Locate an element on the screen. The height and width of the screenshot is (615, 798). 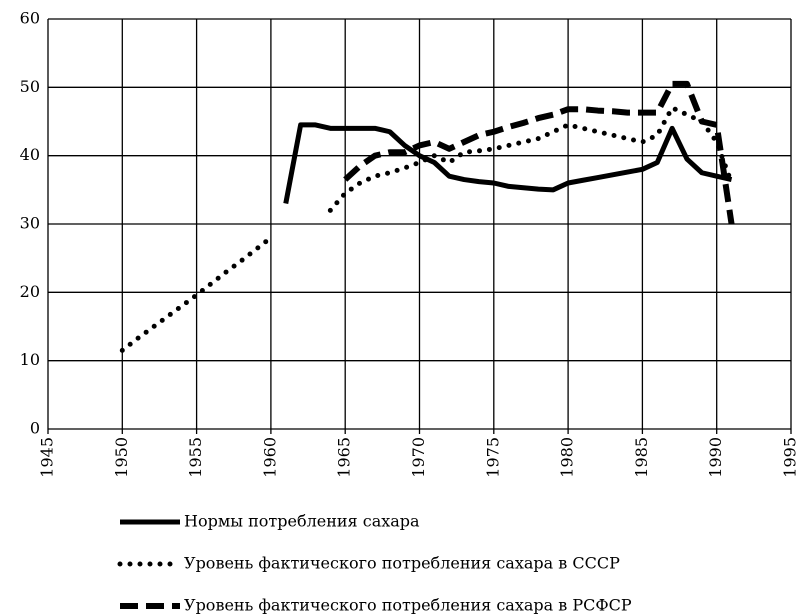
x-tick-label: 1990 is located at coordinates (715, 457).